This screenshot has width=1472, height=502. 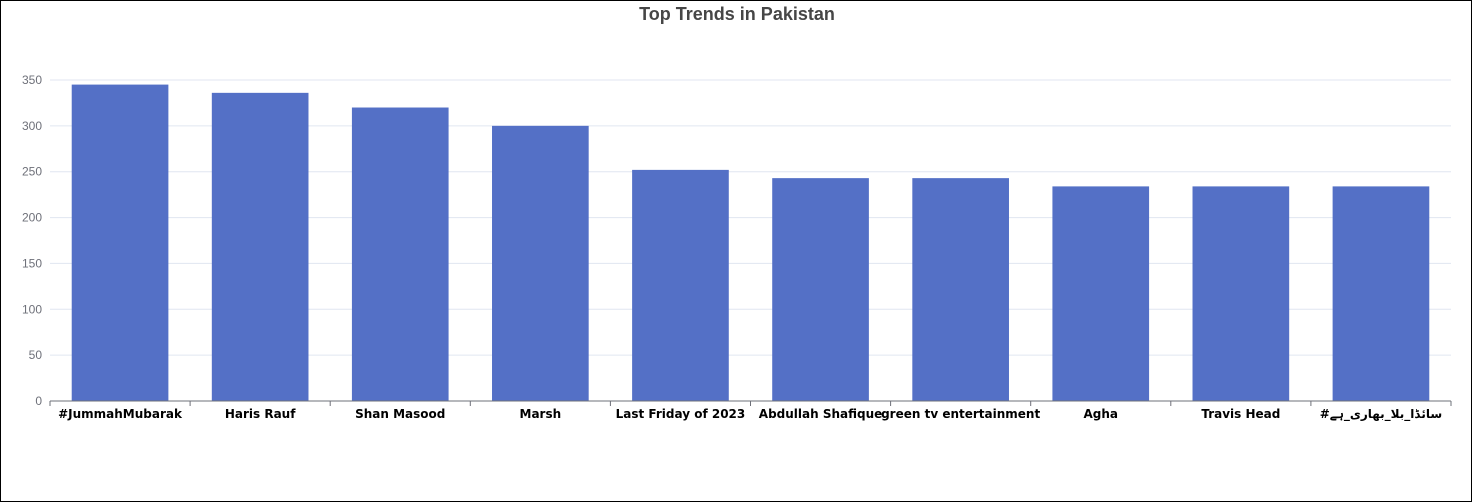 I want to click on x-tick-label: Last Friday of 2023, so click(x=681, y=414).